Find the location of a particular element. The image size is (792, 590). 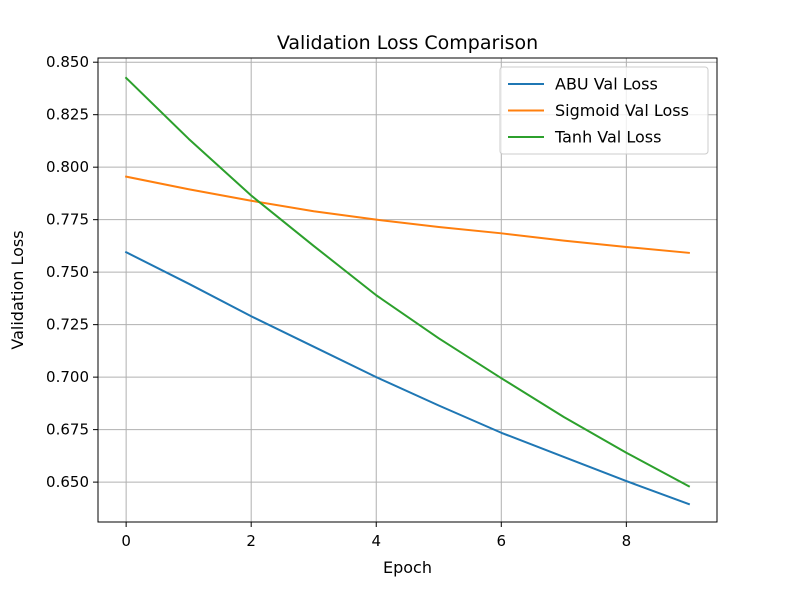

y-tick-label: 0.750 is located at coordinates (67, 272).